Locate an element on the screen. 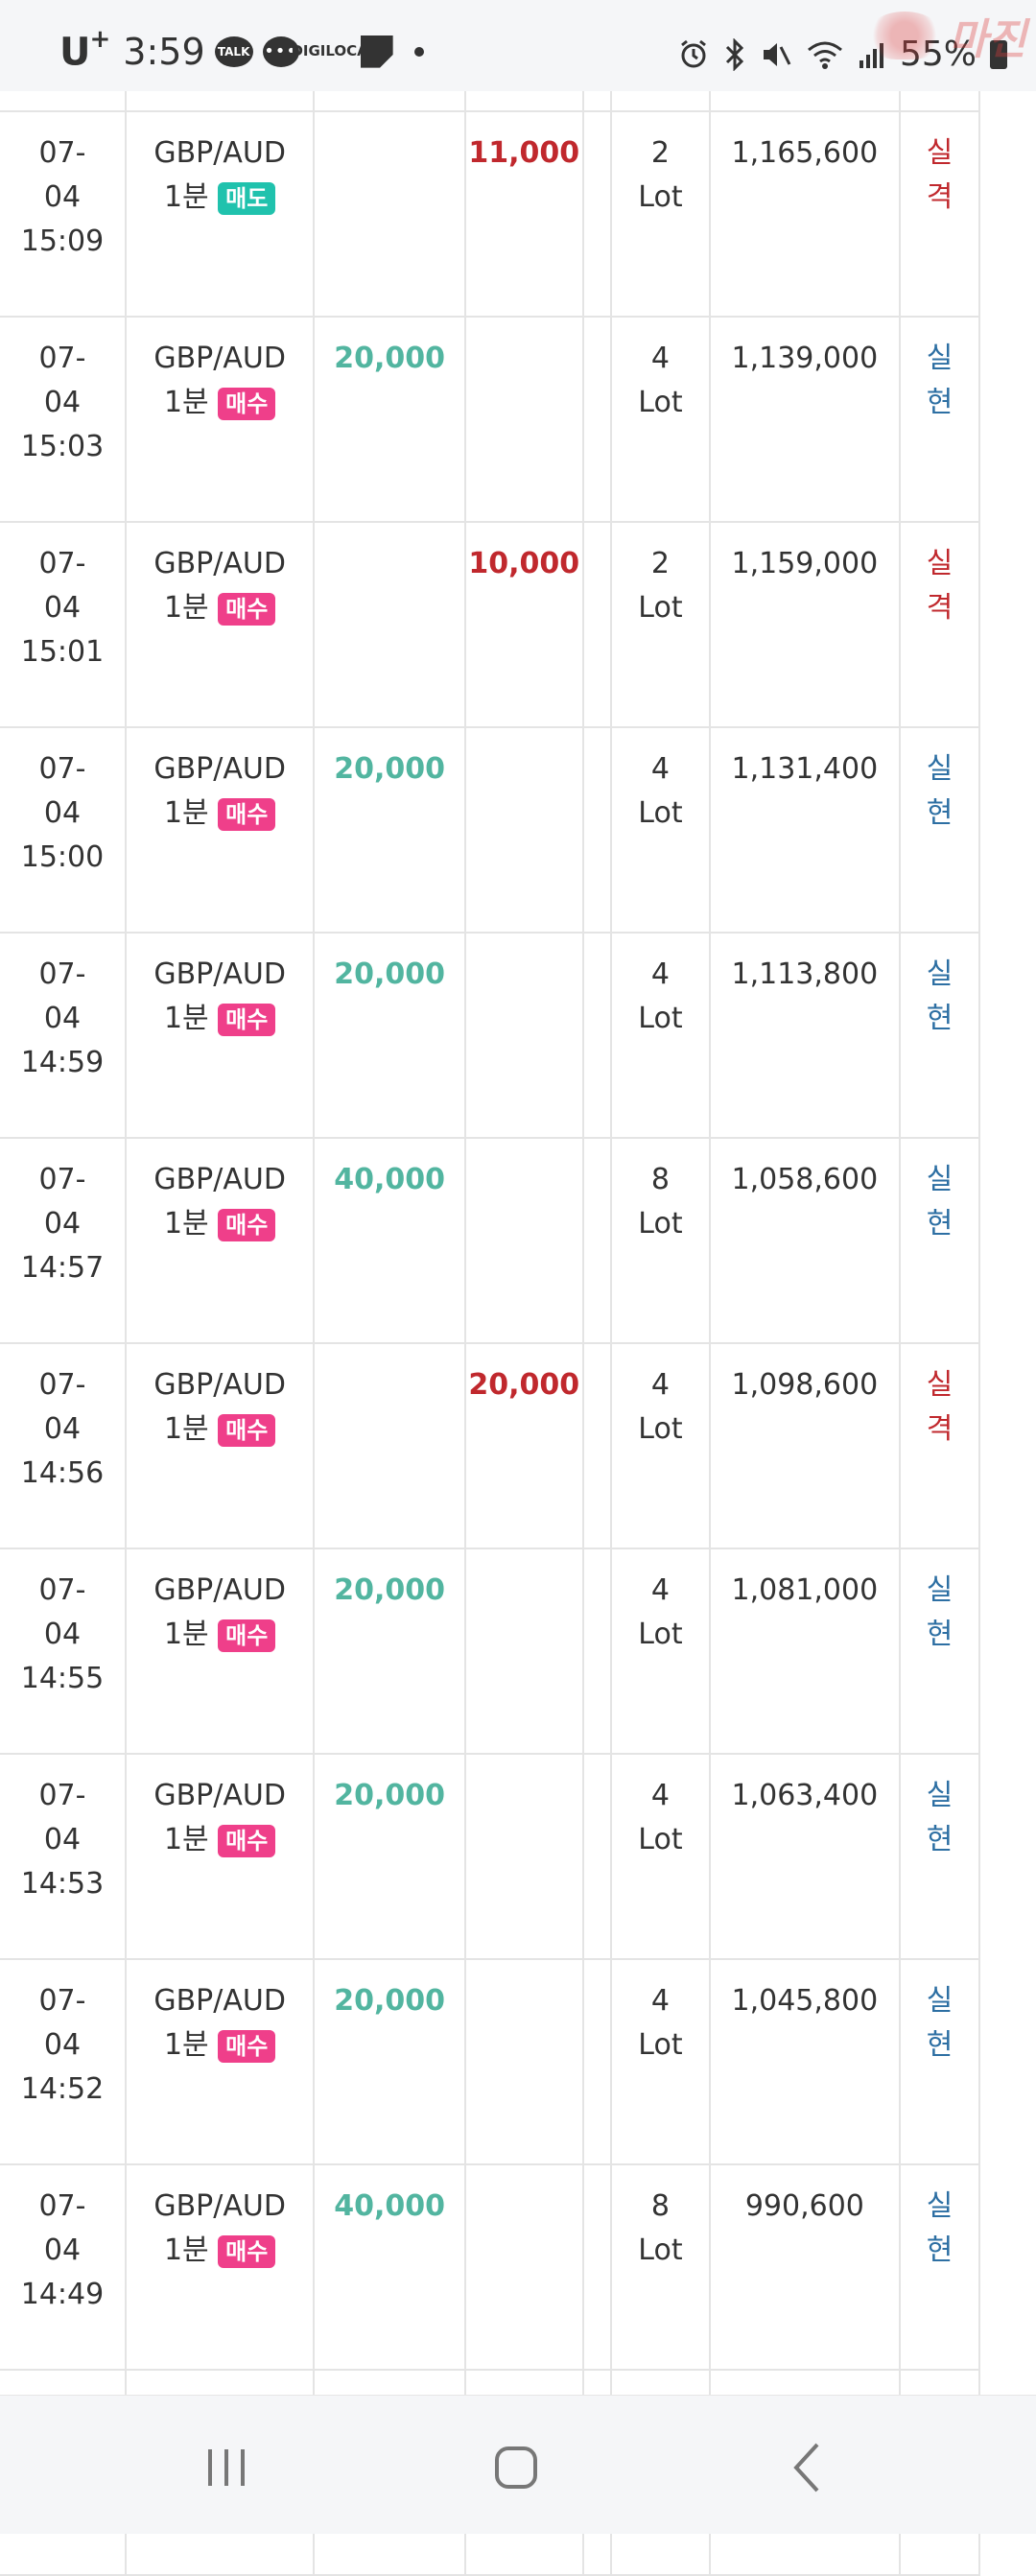  date-cell: 07- 04 15:03 is located at coordinates (63, 420).